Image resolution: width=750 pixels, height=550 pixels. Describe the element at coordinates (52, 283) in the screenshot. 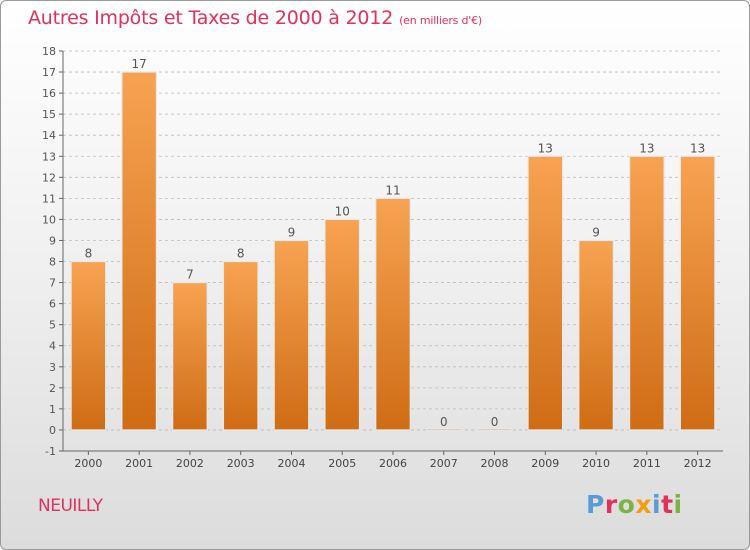

I see `y-tick-label: 7` at that location.